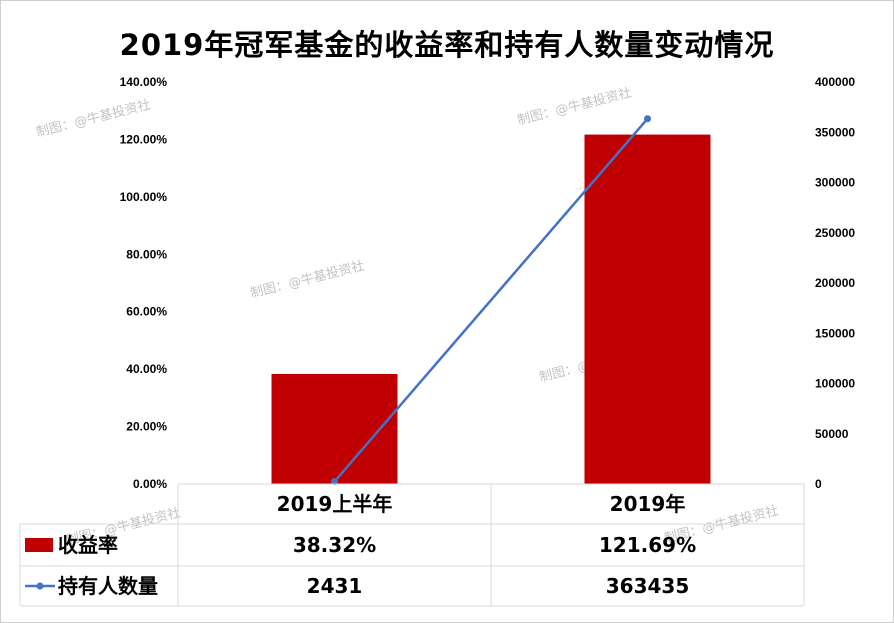  Describe the element at coordinates (335, 586) in the screenshot. I see `data-label: 2431` at that location.